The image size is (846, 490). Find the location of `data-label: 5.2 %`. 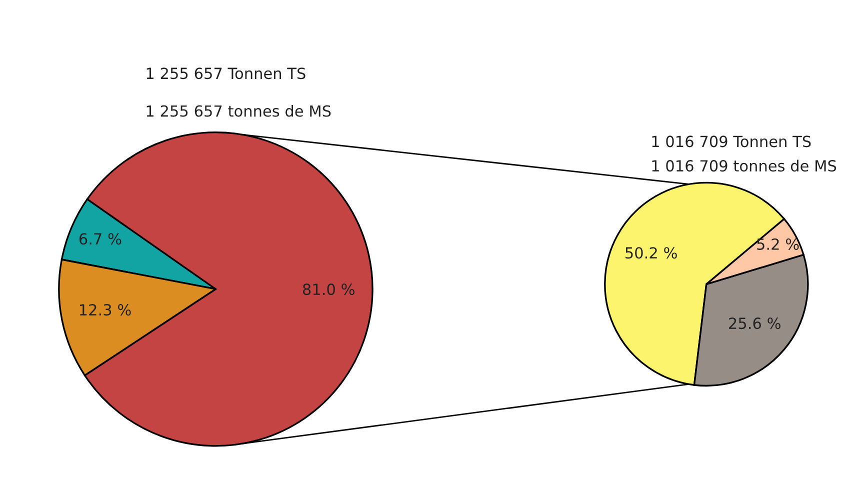

data-label: 5.2 % is located at coordinates (778, 244).